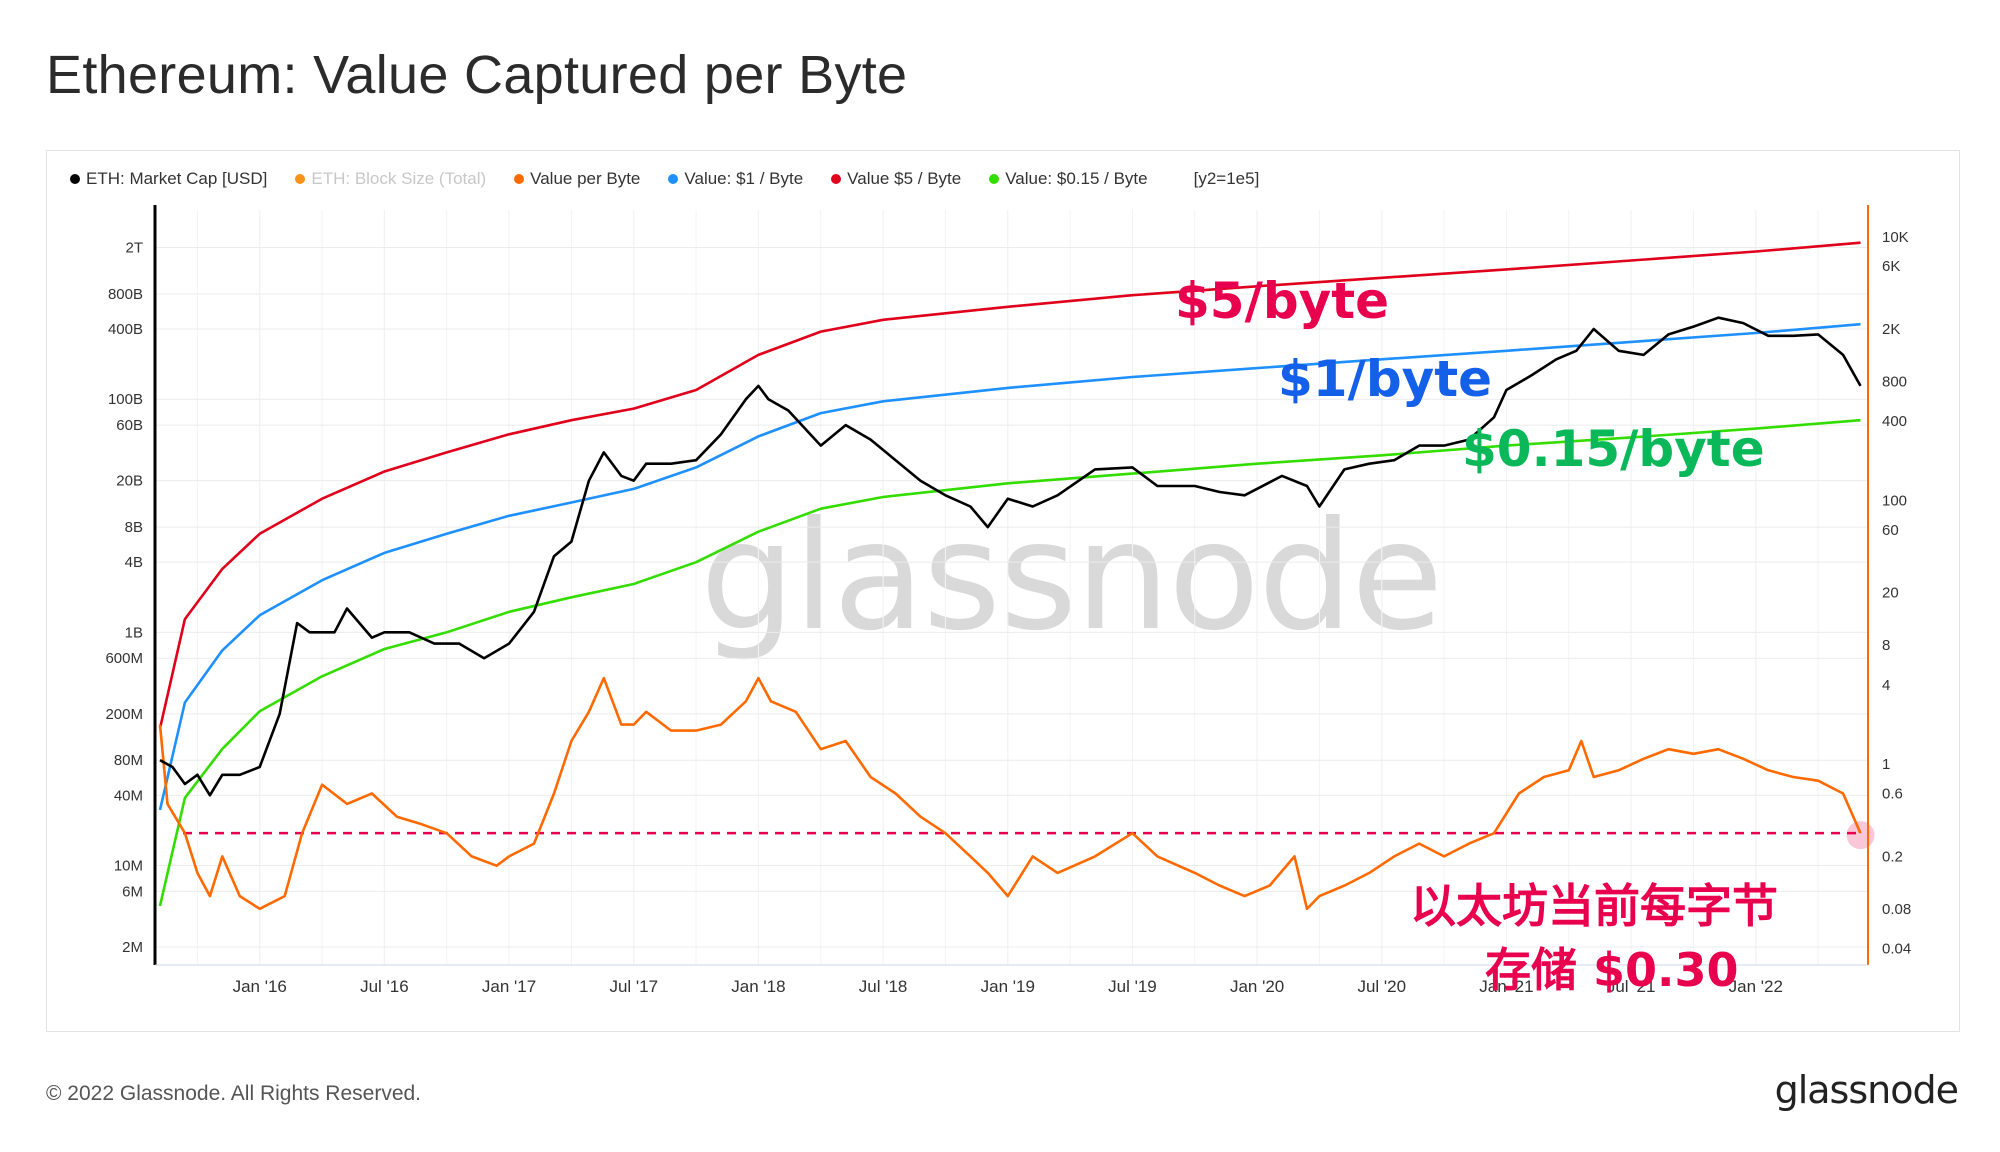 The width and height of the screenshot is (2000, 1152). Describe the element at coordinates (904, 178) in the screenshot. I see `legend-label: Value $5 / Byte` at that location.